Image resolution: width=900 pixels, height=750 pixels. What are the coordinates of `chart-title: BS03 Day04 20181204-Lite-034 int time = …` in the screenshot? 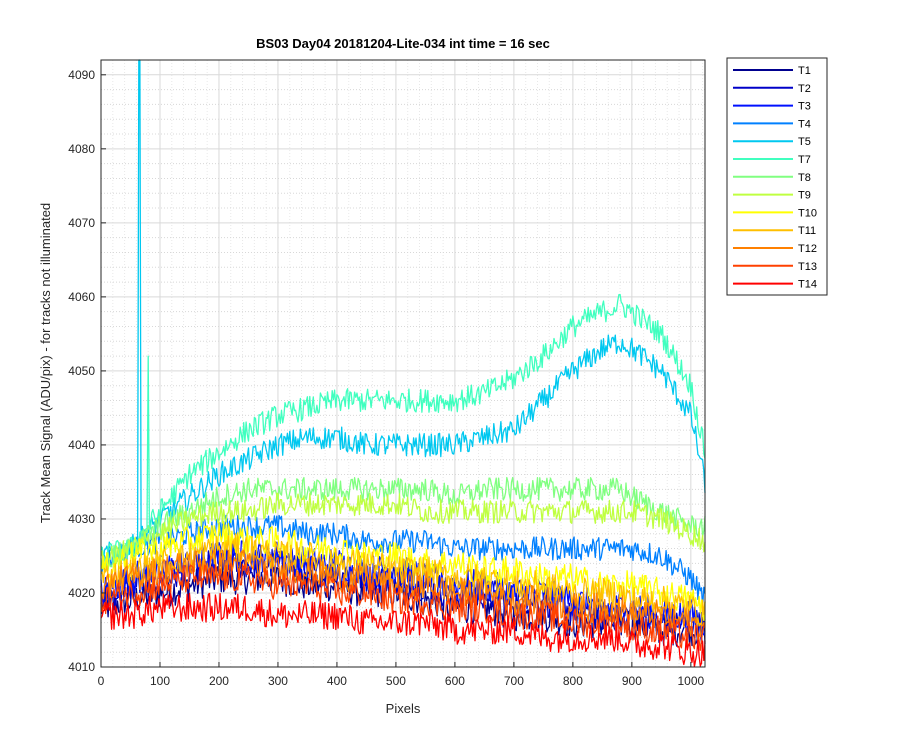 It's located at (403, 43).